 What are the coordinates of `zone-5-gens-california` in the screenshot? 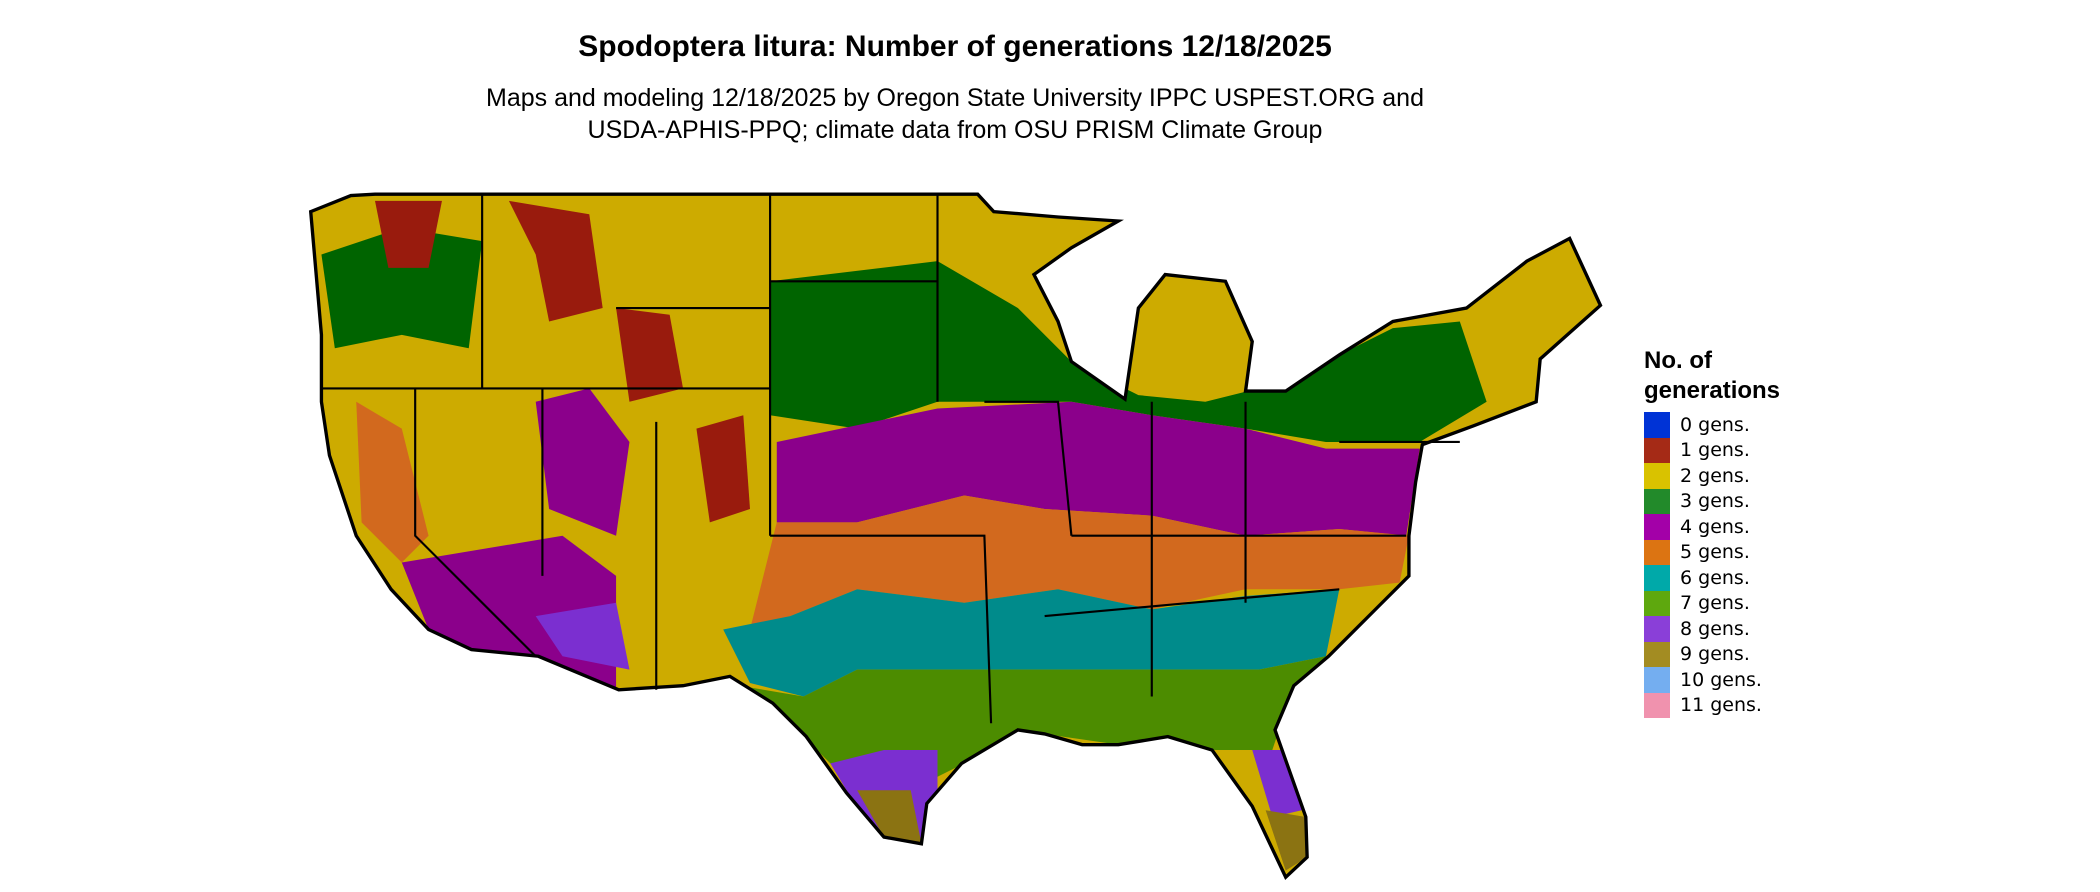 It's located at (392, 482).